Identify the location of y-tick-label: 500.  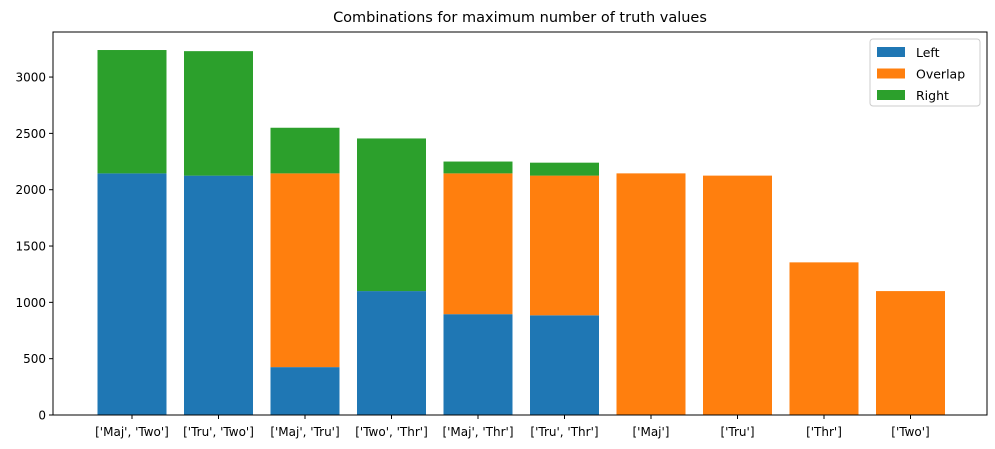
(34, 359).